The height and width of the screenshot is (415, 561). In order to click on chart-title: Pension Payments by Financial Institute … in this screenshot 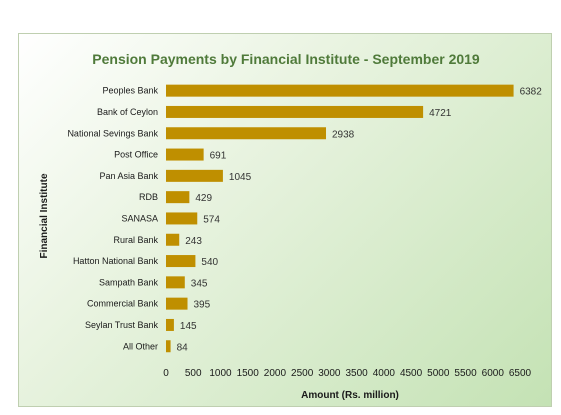, I will do `click(286, 59)`.